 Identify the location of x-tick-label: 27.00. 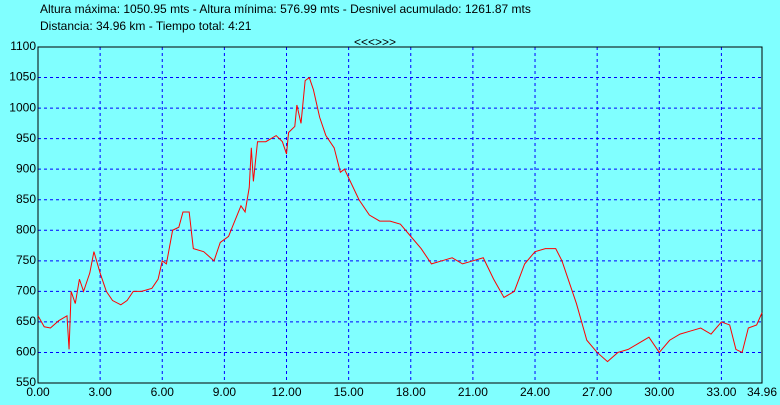
(597, 392).